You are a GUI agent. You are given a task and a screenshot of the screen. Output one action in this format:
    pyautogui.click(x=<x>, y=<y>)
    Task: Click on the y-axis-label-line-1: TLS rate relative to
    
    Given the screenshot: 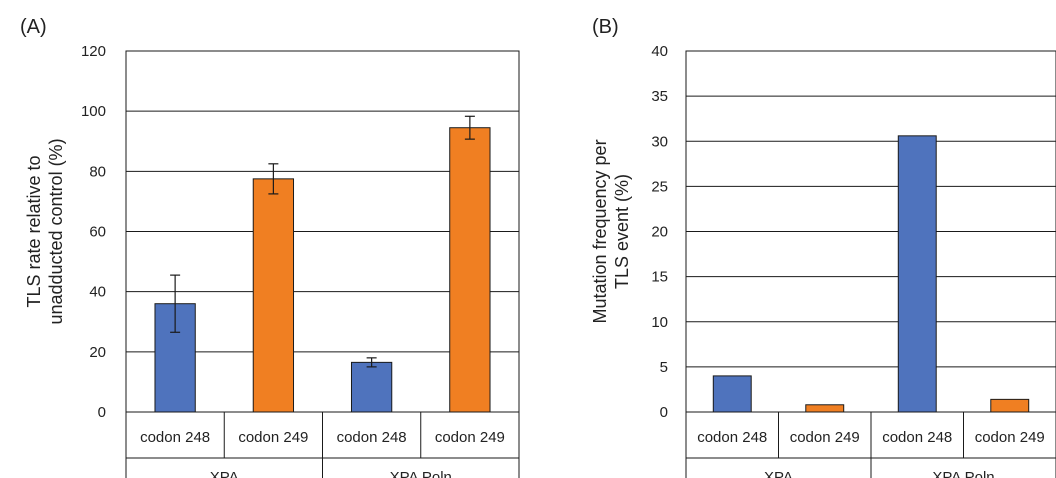 What is the action you would take?
    pyautogui.click(x=34, y=231)
    